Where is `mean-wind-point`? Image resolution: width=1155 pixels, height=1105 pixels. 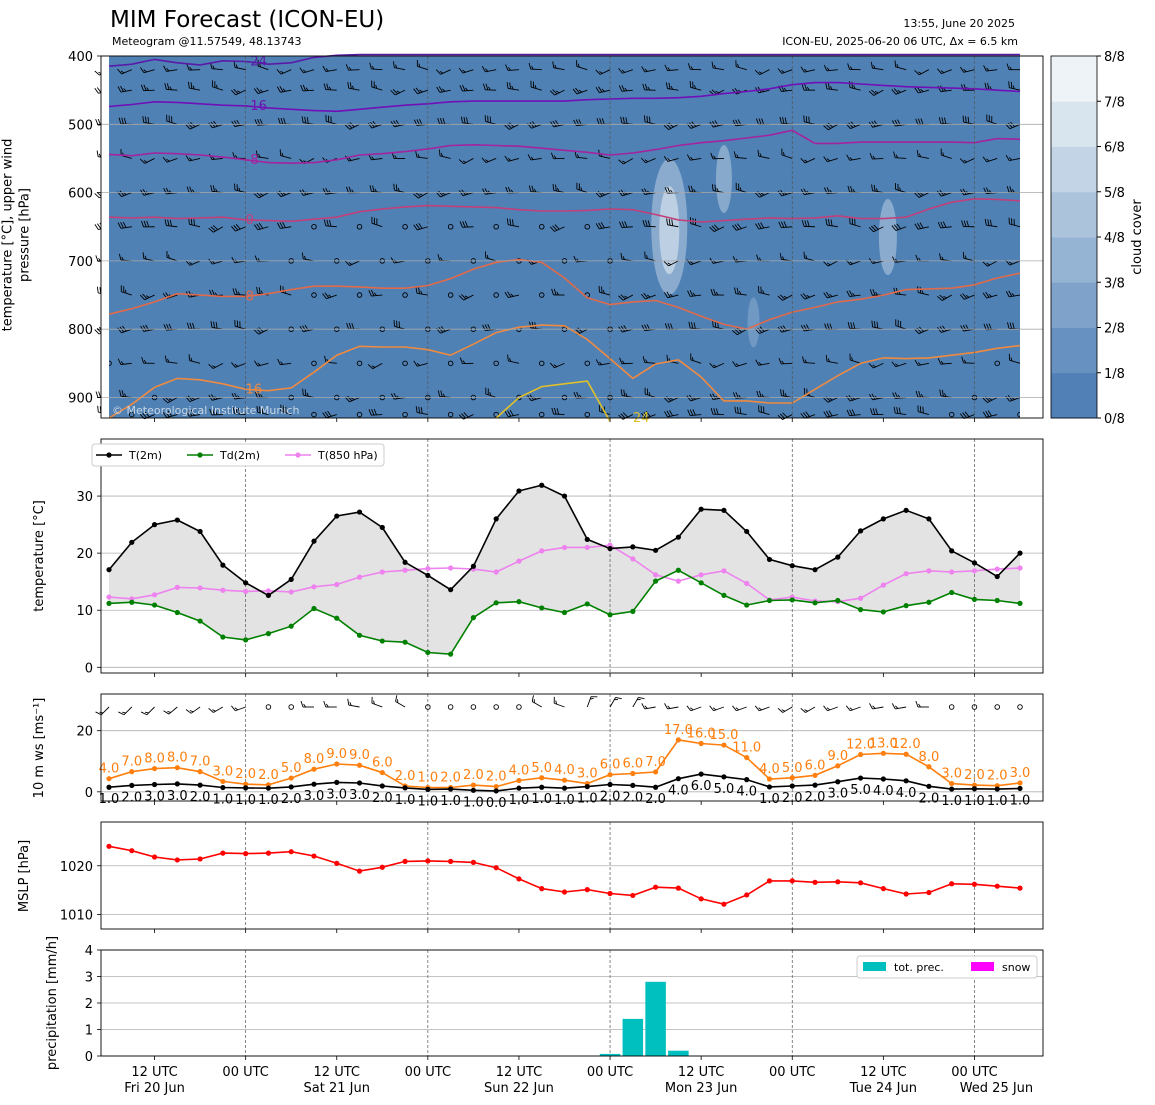 mean-wind-point is located at coordinates (656, 787).